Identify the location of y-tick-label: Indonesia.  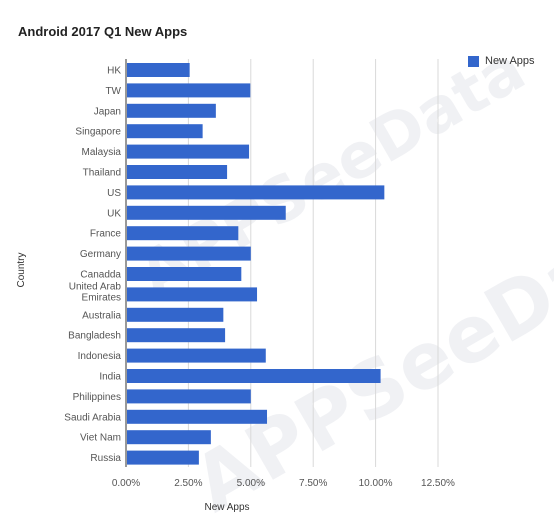
(100, 356).